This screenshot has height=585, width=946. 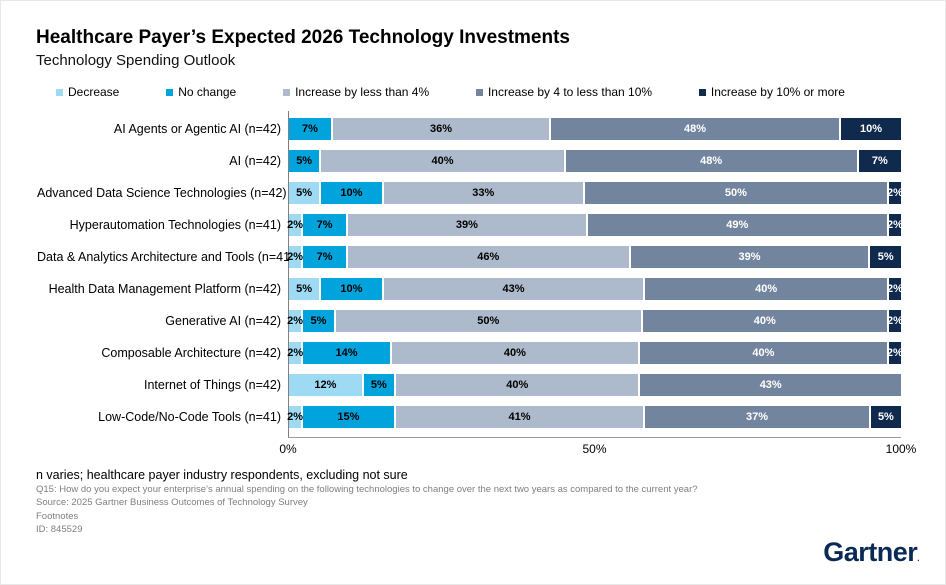 I want to click on bar-segment-value: 36%, so click(x=441, y=128).